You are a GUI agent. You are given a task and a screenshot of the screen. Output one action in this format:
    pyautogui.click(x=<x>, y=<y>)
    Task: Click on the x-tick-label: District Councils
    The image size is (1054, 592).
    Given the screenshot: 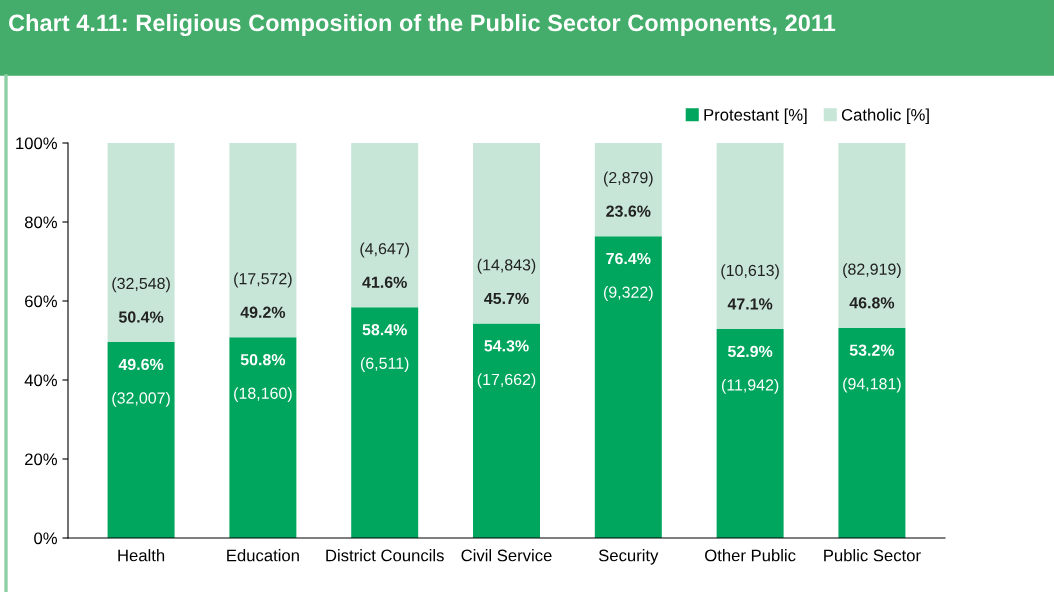 What is the action you would take?
    pyautogui.click(x=385, y=555)
    